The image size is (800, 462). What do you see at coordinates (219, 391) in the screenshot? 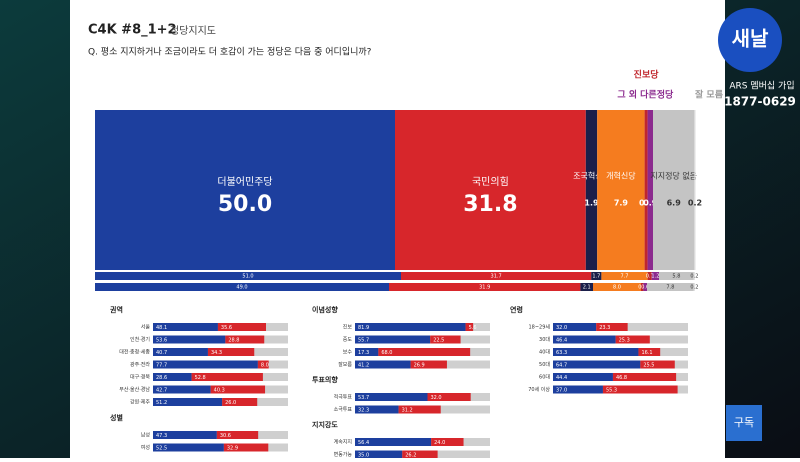
I see `row-value: 40.3` at bounding box center [219, 391].